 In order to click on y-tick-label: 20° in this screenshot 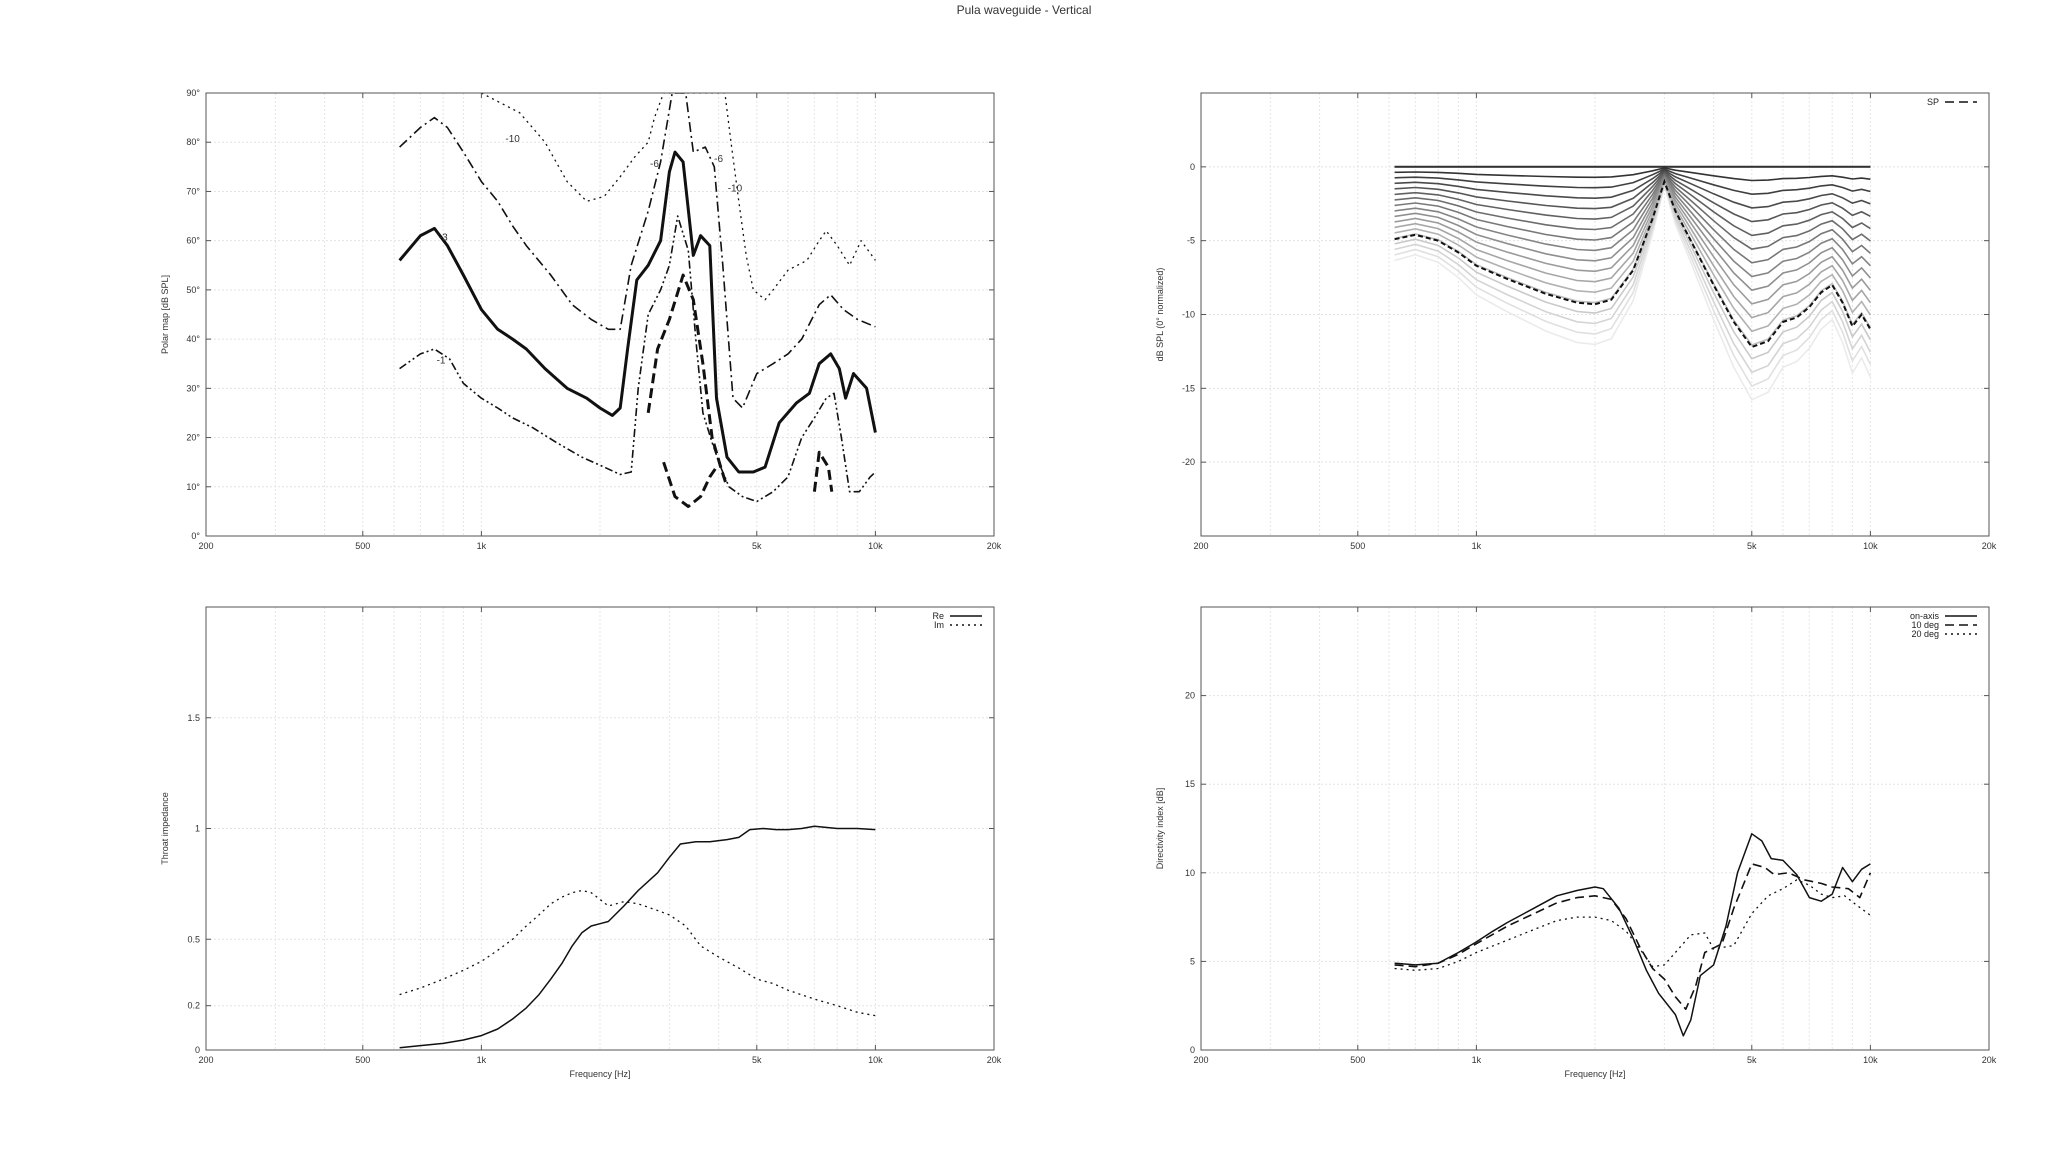, I will do `click(193, 438)`.